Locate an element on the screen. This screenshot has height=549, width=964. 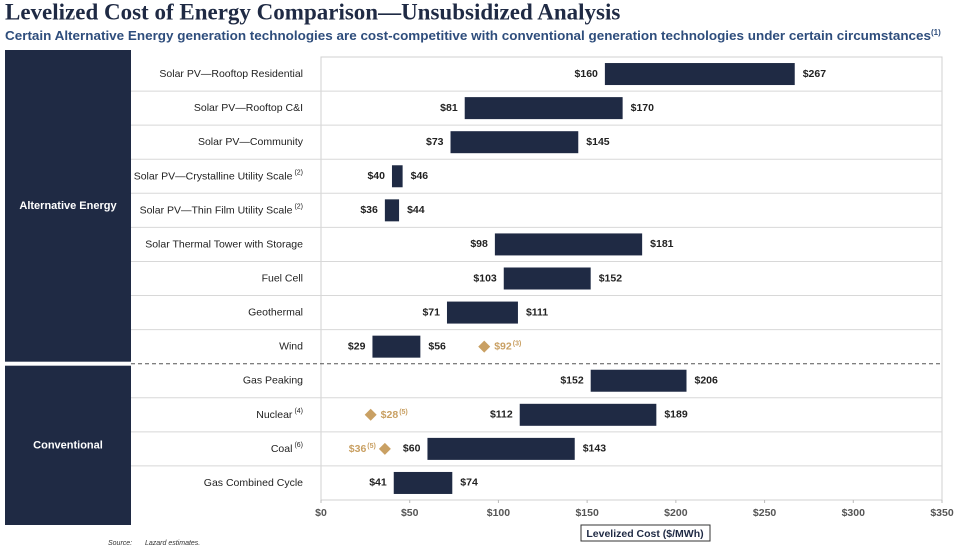
low-label: $152 is located at coordinates (572, 381).